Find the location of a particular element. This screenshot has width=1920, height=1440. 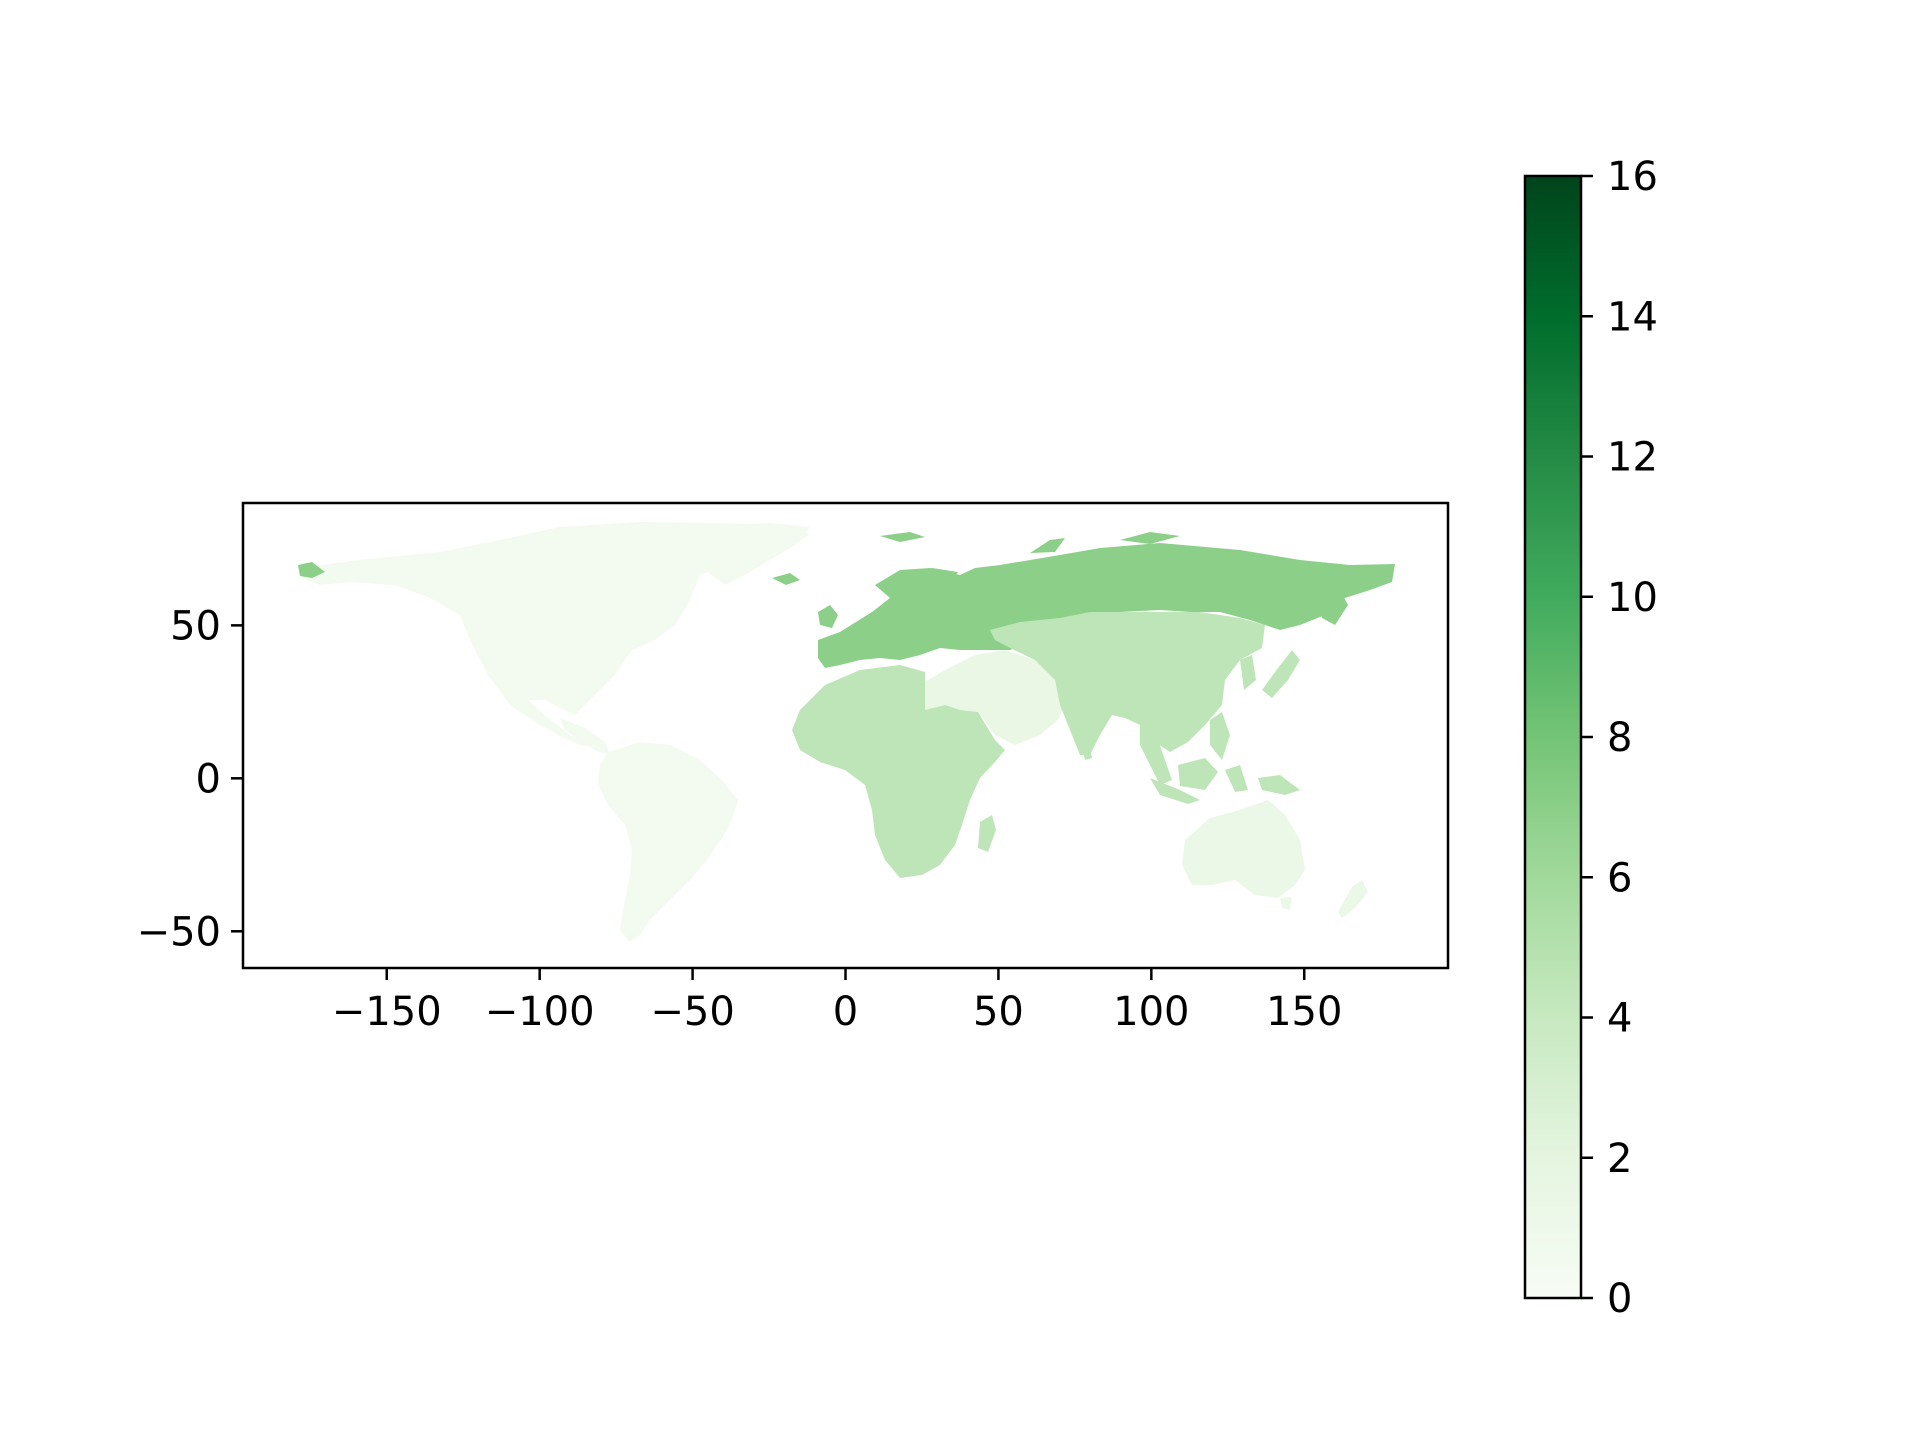

y-tick-label: −50 is located at coordinates (179, 932).